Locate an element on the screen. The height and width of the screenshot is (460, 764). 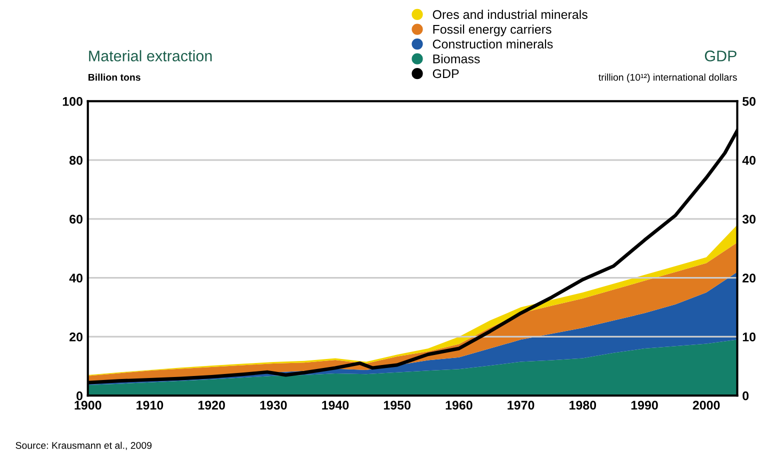
y2-tick-label: 10 is located at coordinates (749, 337).